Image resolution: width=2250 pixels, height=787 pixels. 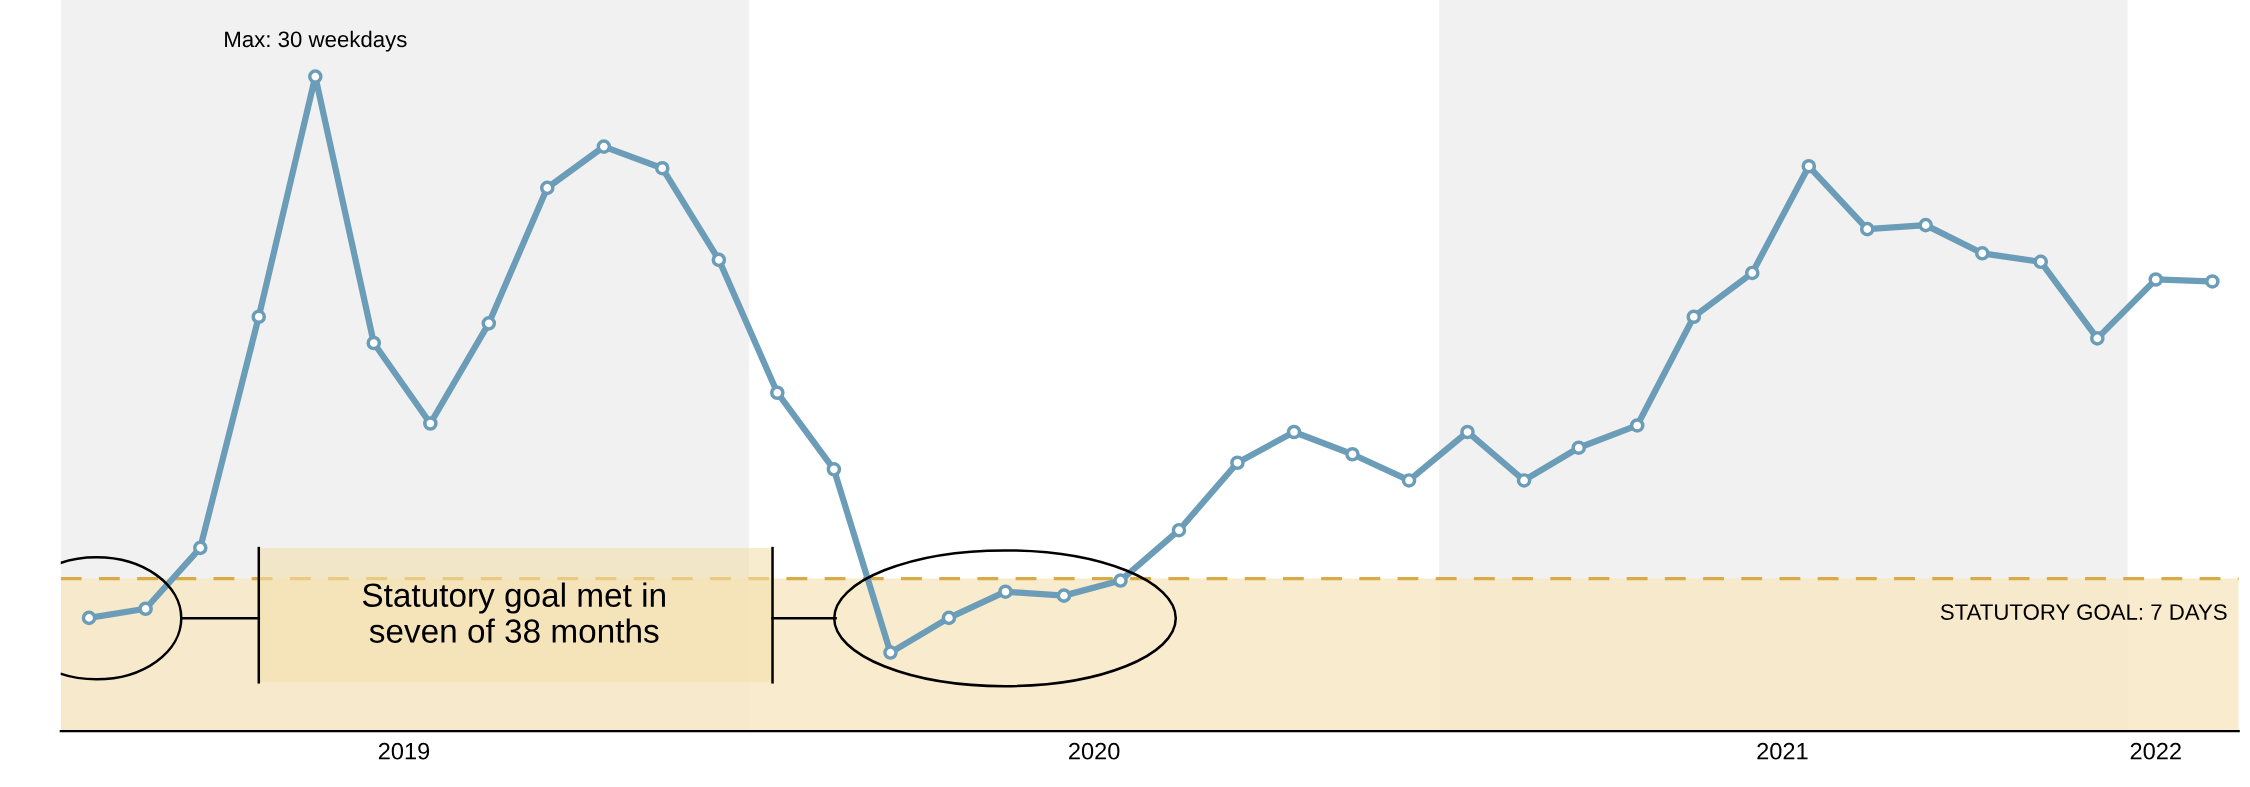 What do you see at coordinates (404, 751) in the screenshot?
I see `x-tick-label: 2019` at bounding box center [404, 751].